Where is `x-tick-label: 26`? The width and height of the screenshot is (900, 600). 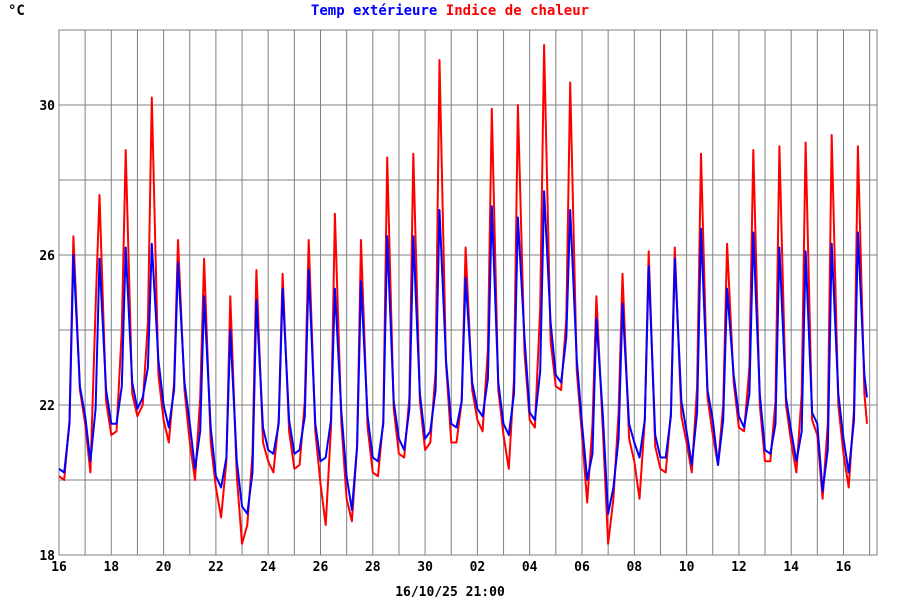 x-tick-label: 26 is located at coordinates (321, 567).